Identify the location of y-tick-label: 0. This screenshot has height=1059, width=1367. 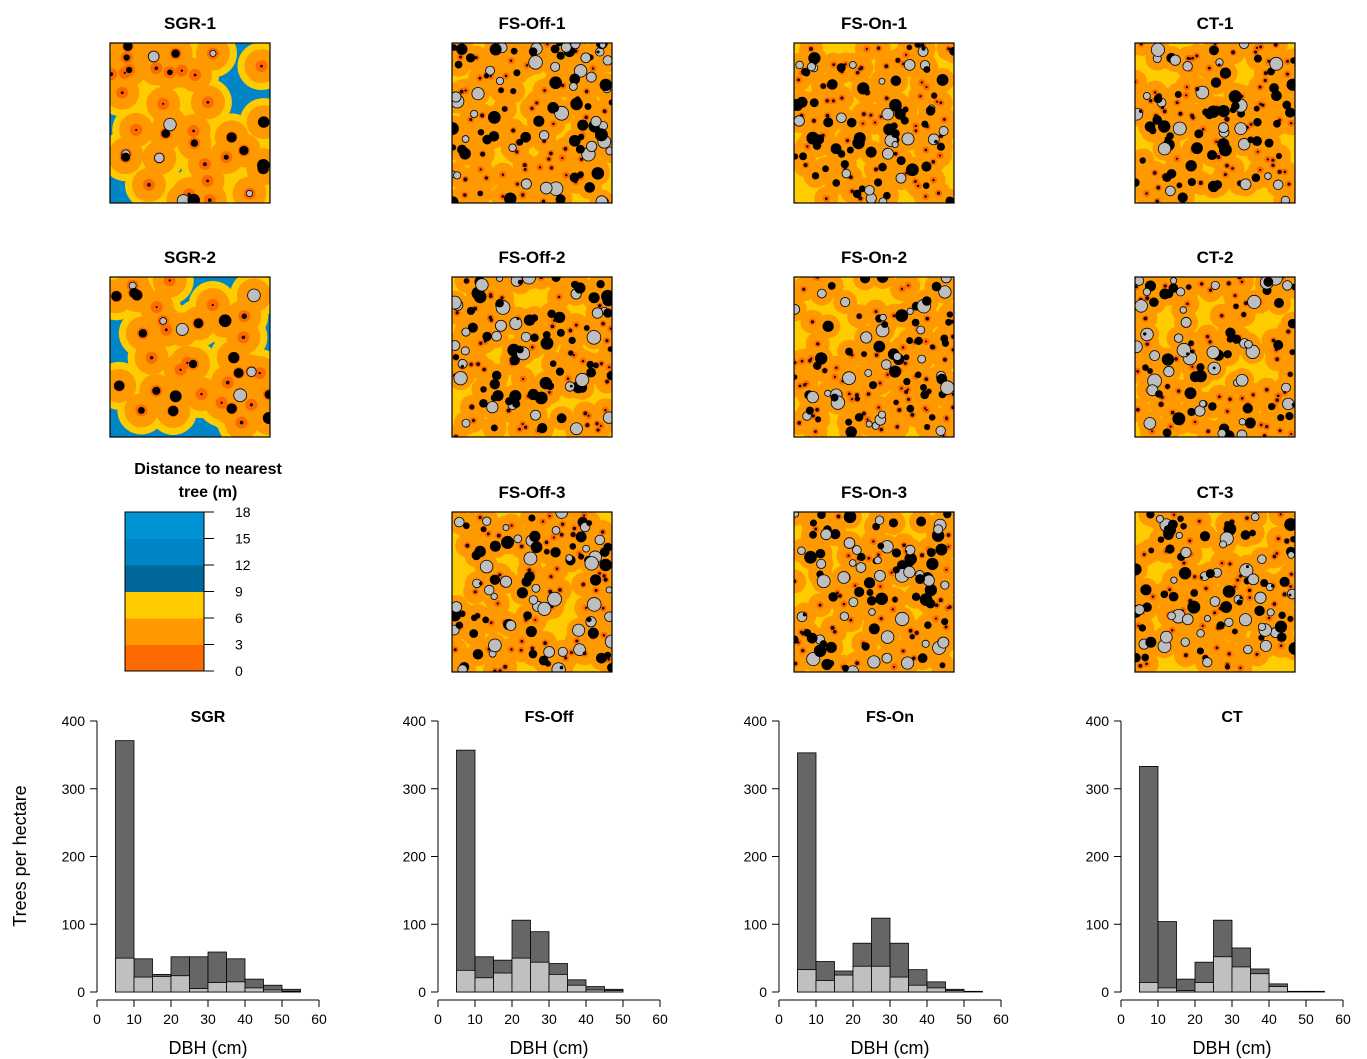
(422, 992).